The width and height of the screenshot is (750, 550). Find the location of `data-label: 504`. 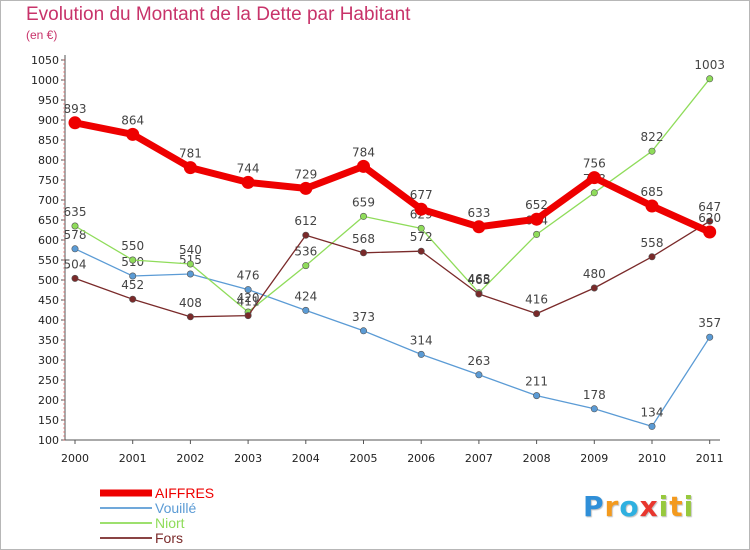

data-label: 504 is located at coordinates (75, 264).